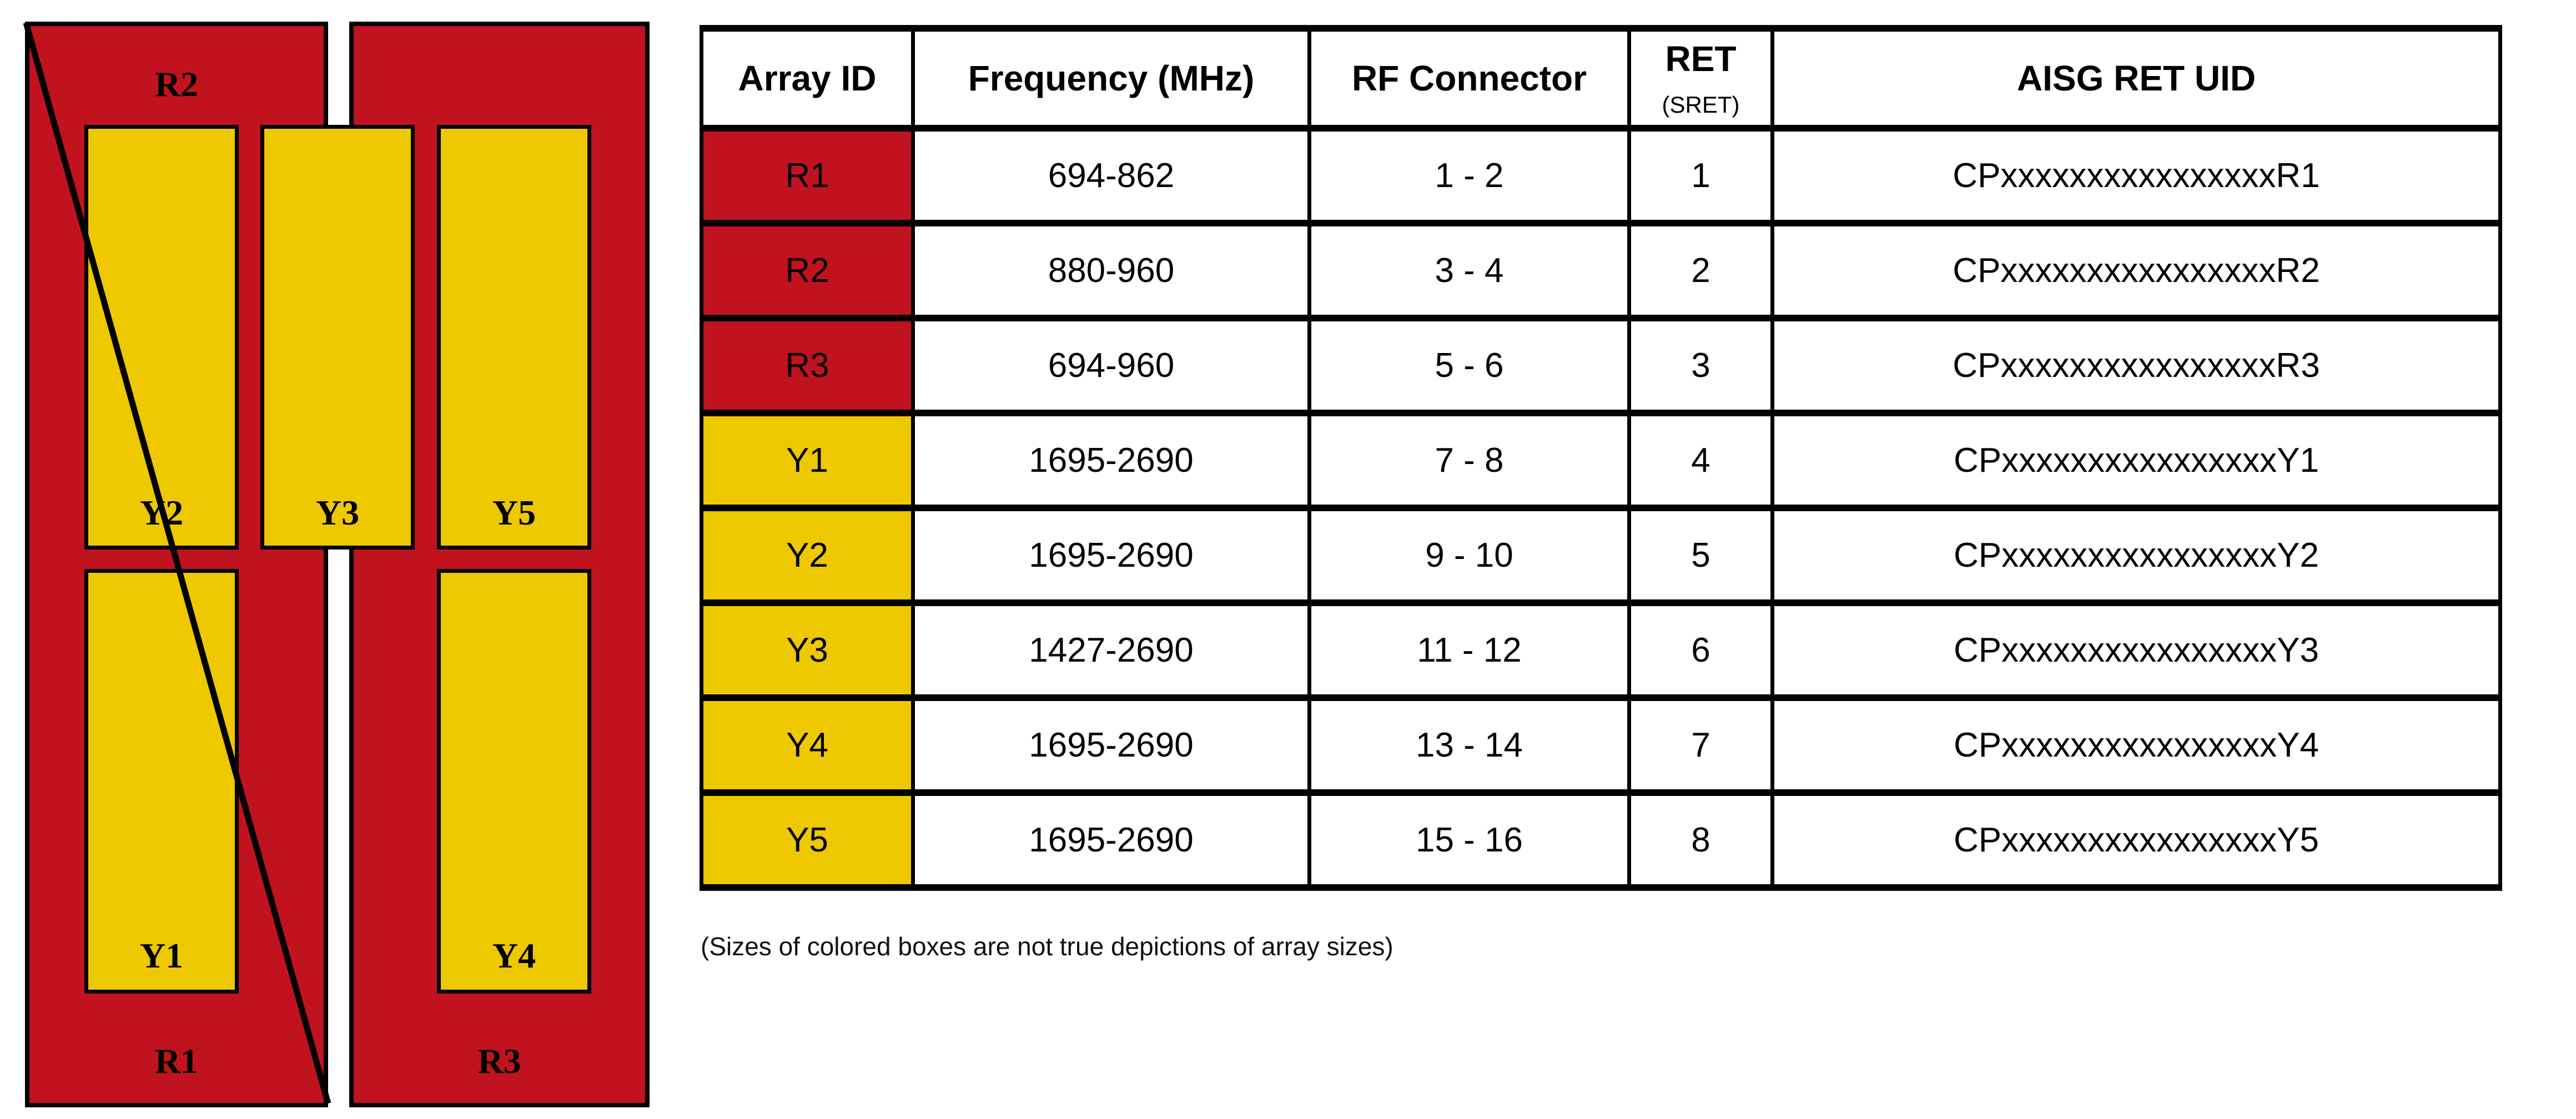 Image resolution: width=2576 pixels, height=1119 pixels. Describe the element at coordinates (1111, 79) in the screenshot. I see `header-frequency: Frequency (MHz)` at that location.